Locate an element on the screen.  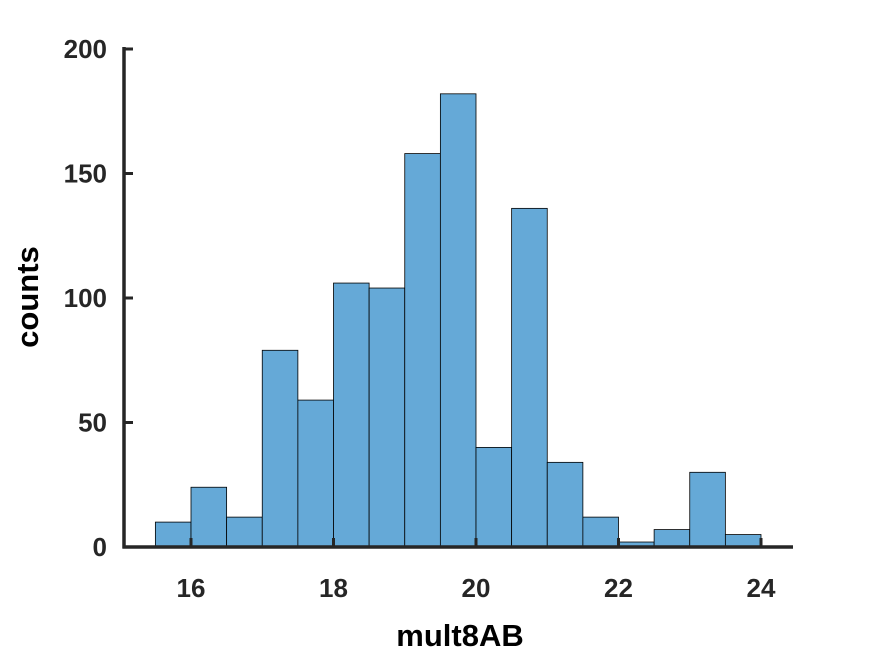
x-tick-label: 20 is located at coordinates (476, 588).